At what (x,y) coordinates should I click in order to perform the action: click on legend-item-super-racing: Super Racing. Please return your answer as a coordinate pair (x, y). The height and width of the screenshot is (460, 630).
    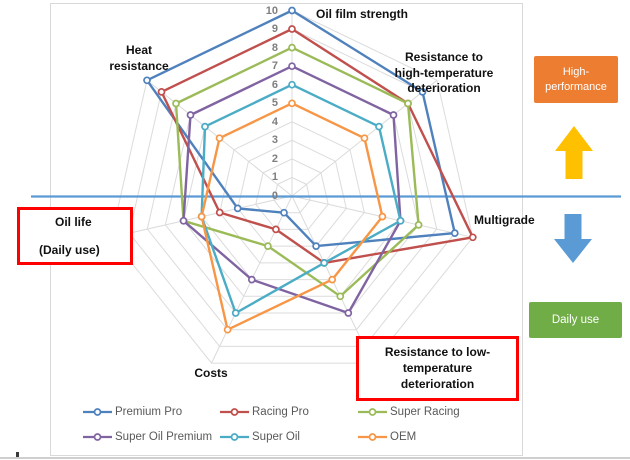
    Looking at the image, I should click on (409, 412).